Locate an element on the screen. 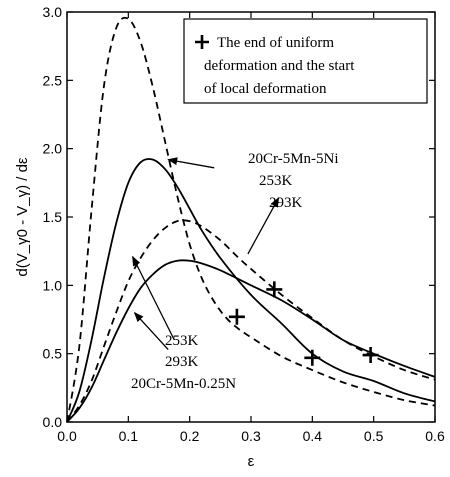 The width and height of the screenshot is (450, 477). y-tick-label: 1.5 is located at coordinates (53, 217).